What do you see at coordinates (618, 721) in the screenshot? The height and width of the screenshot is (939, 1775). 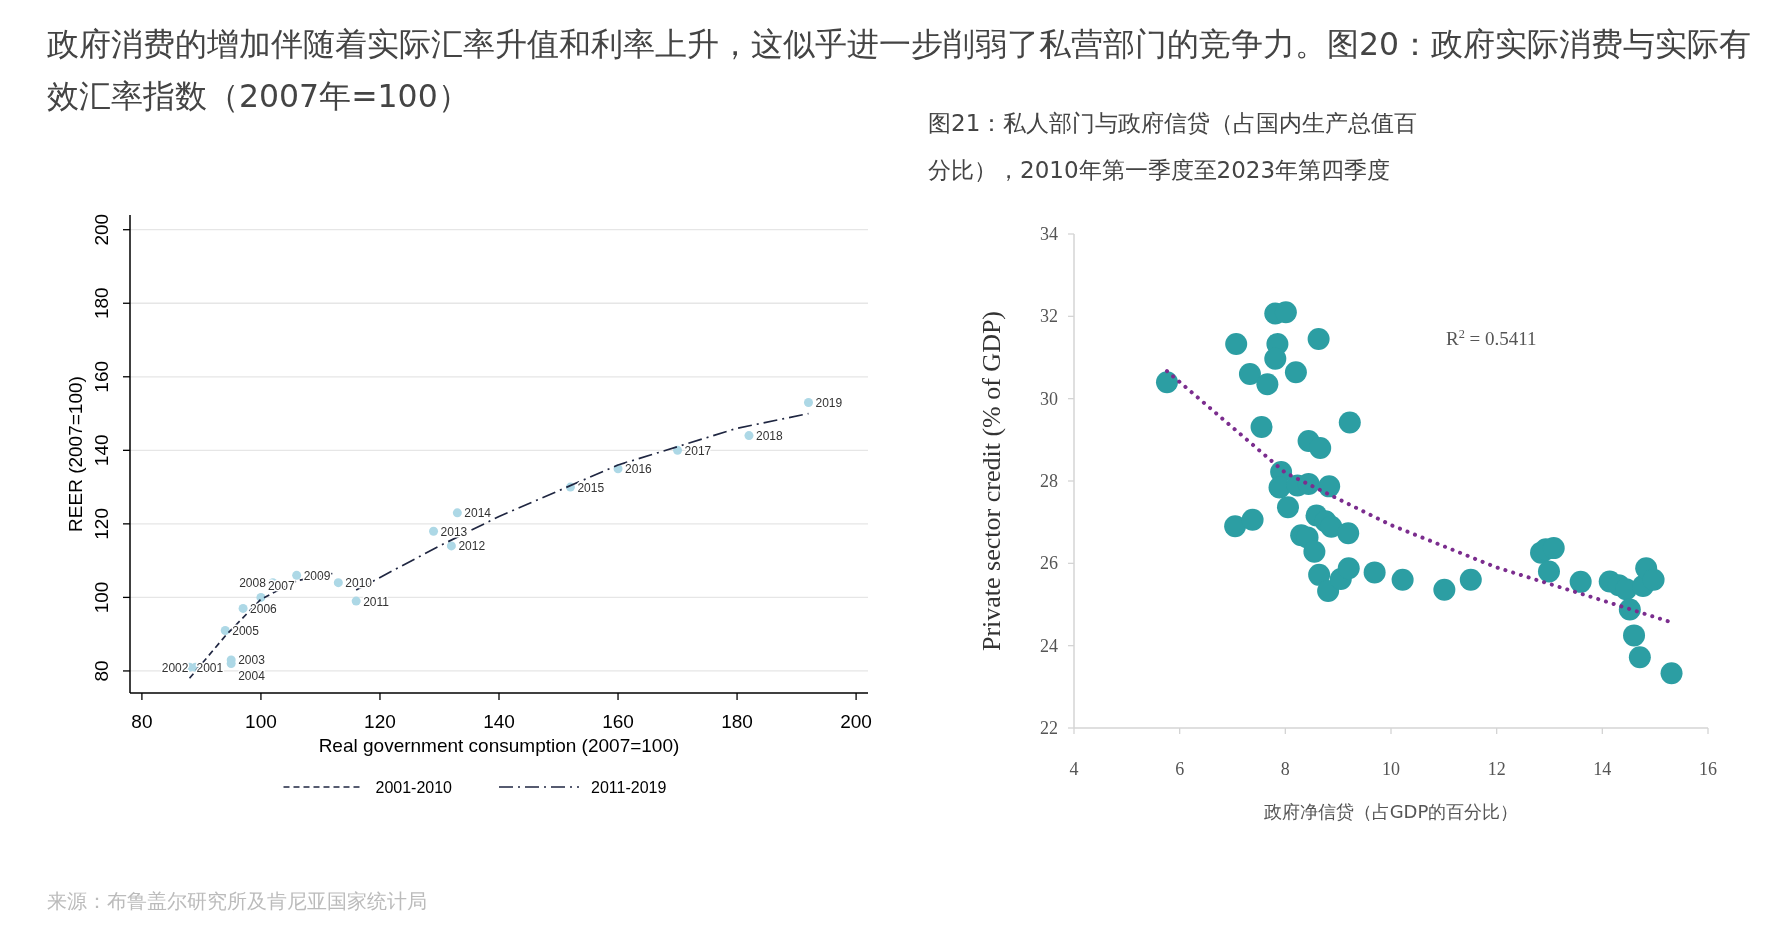 I see `x-tick-label: 160` at bounding box center [618, 721].